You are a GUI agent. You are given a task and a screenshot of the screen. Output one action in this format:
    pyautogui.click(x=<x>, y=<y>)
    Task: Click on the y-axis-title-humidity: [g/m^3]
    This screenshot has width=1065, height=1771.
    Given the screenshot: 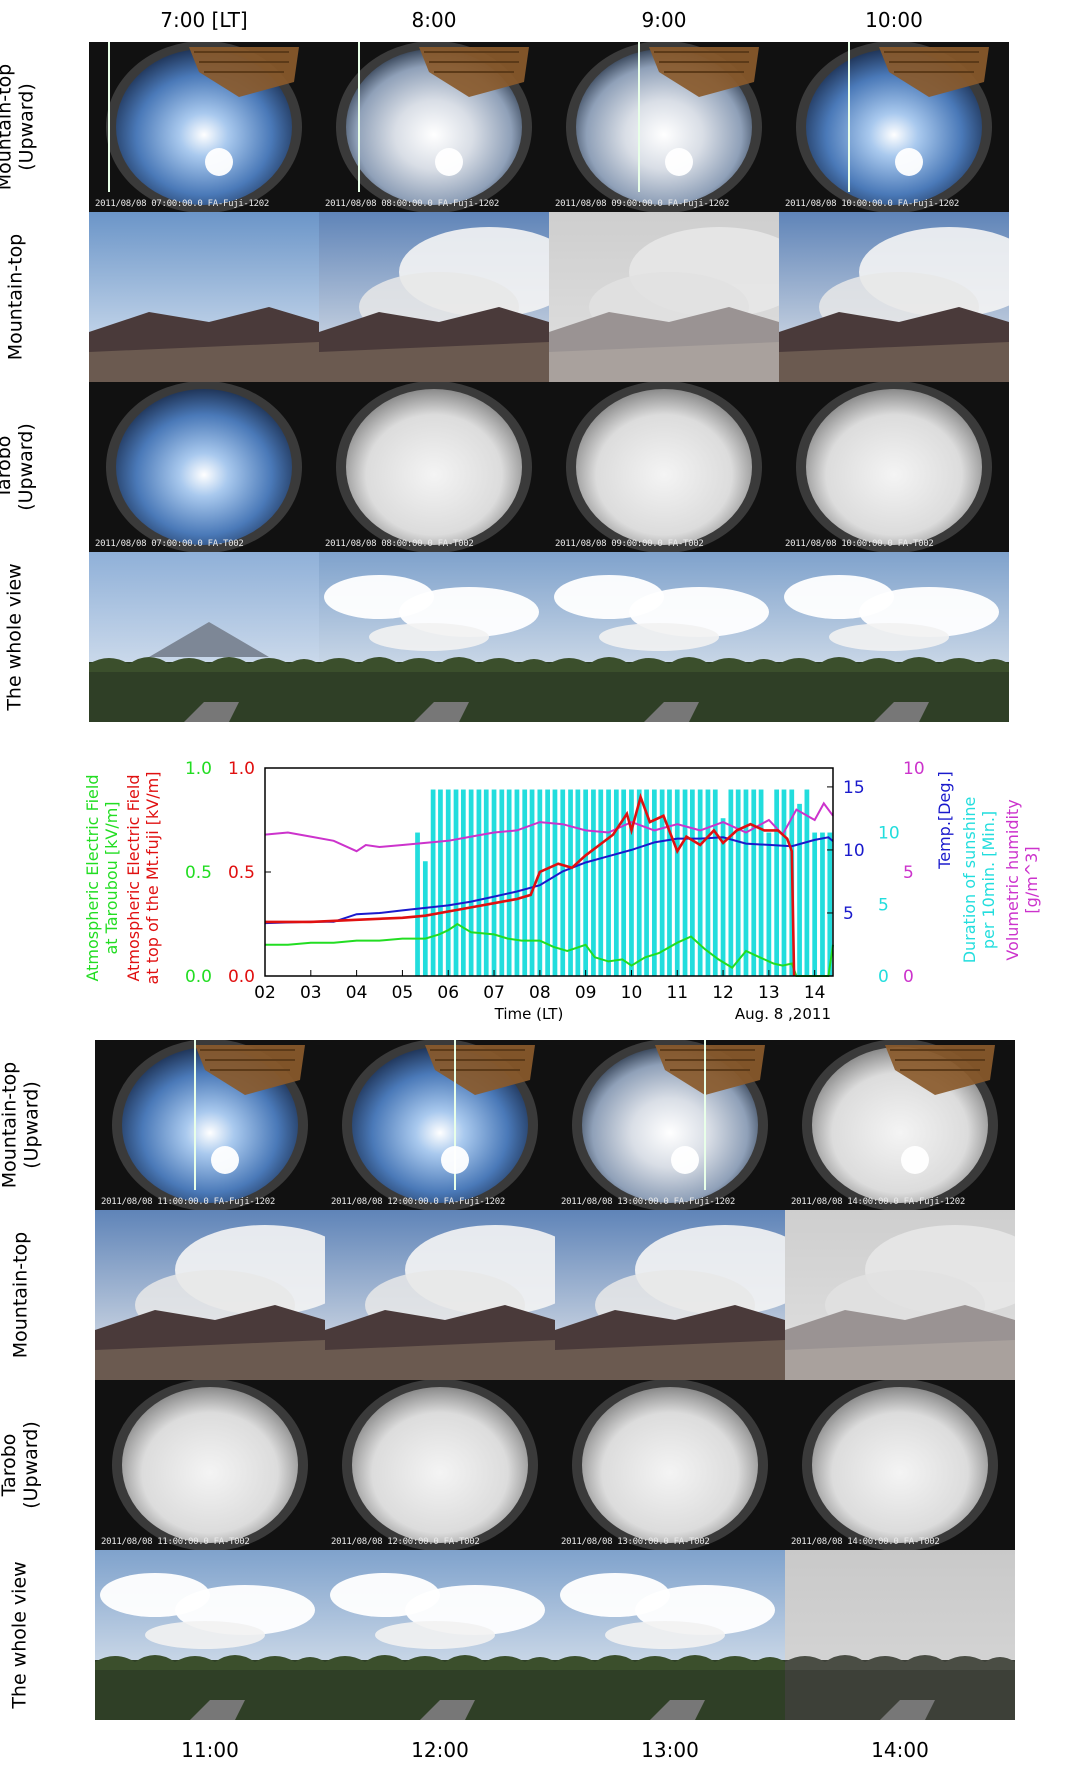 What is the action you would take?
    pyautogui.click(x=1031, y=879)
    